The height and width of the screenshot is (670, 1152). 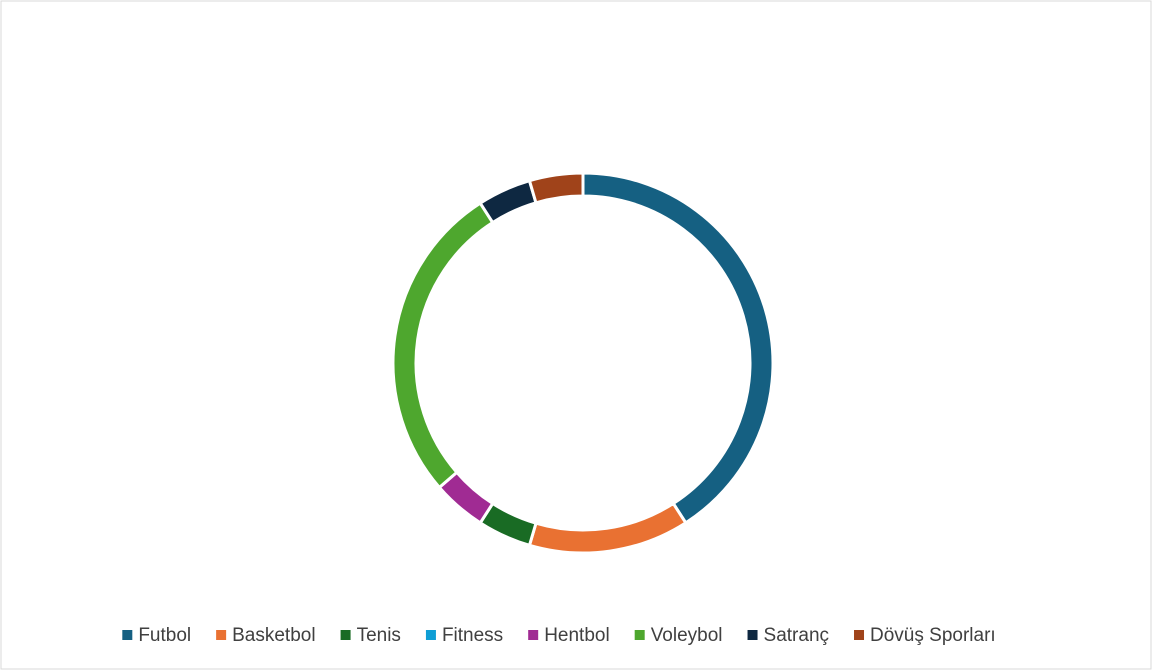 I want to click on donut-segment, so click(x=556, y=188).